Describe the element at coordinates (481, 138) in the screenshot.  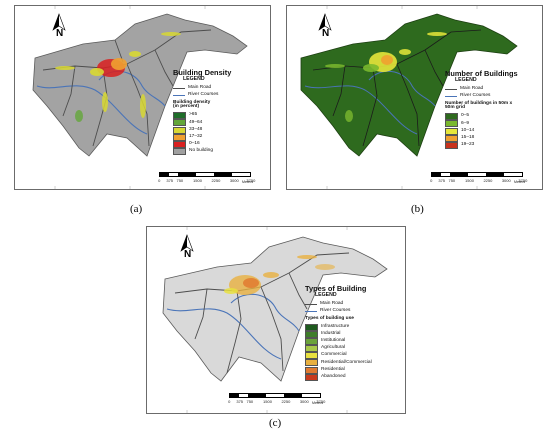
I see `legend-class: 15–18` at that location.